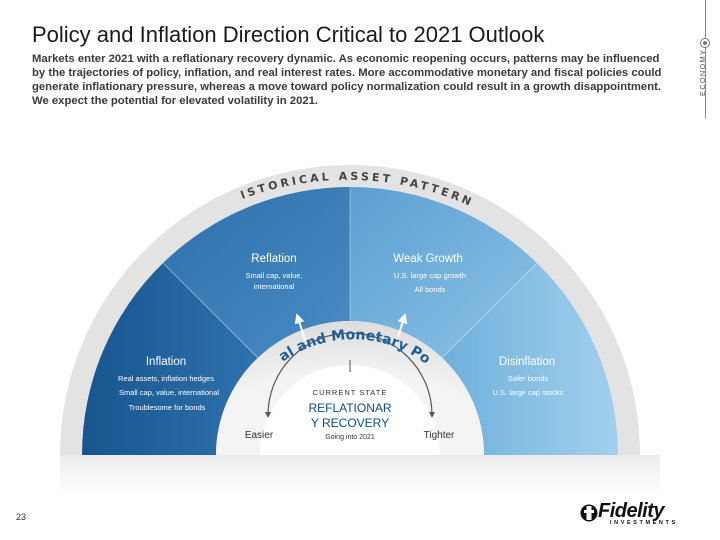  Describe the element at coordinates (166, 378) in the screenshot. I see `inflation-line-1: Real assets, inflation hedges` at that location.